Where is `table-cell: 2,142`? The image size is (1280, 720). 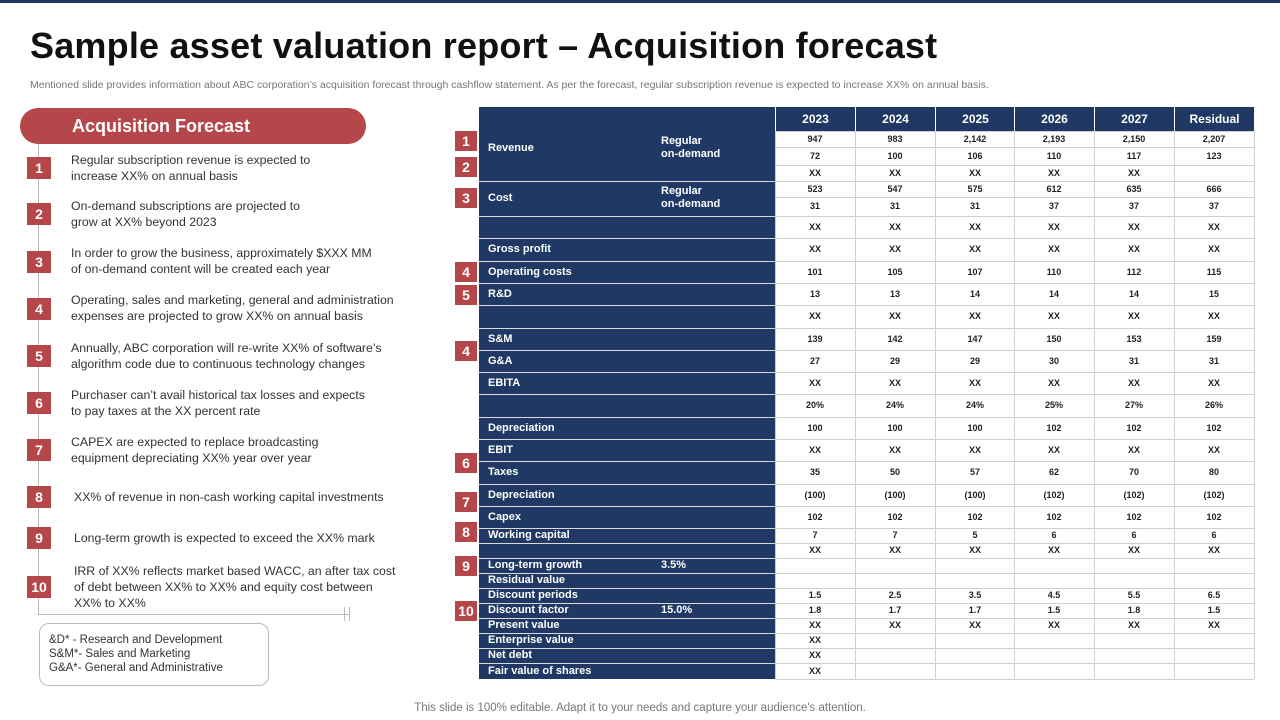
table-cell: 2,142 is located at coordinates (975, 138).